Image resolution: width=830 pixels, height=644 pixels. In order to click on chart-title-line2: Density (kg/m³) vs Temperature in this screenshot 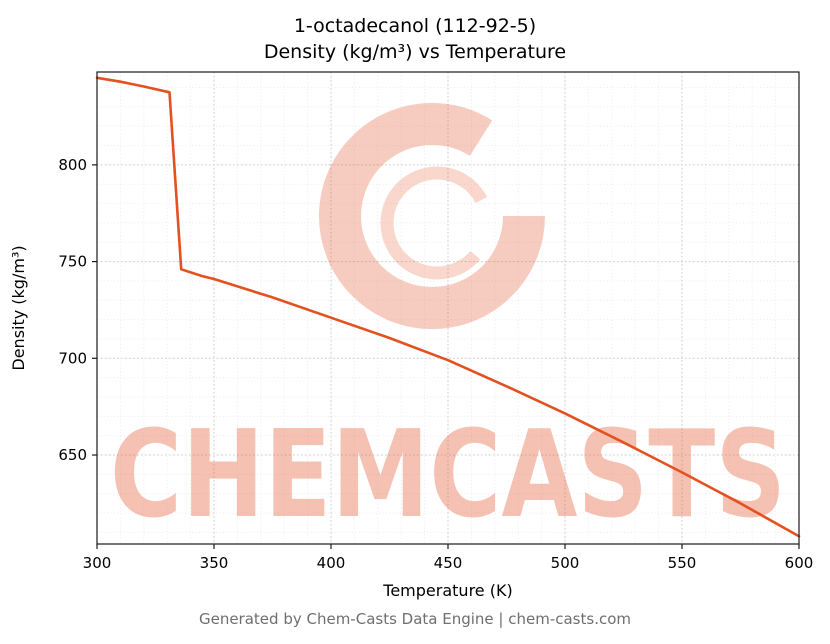, I will do `click(415, 52)`.